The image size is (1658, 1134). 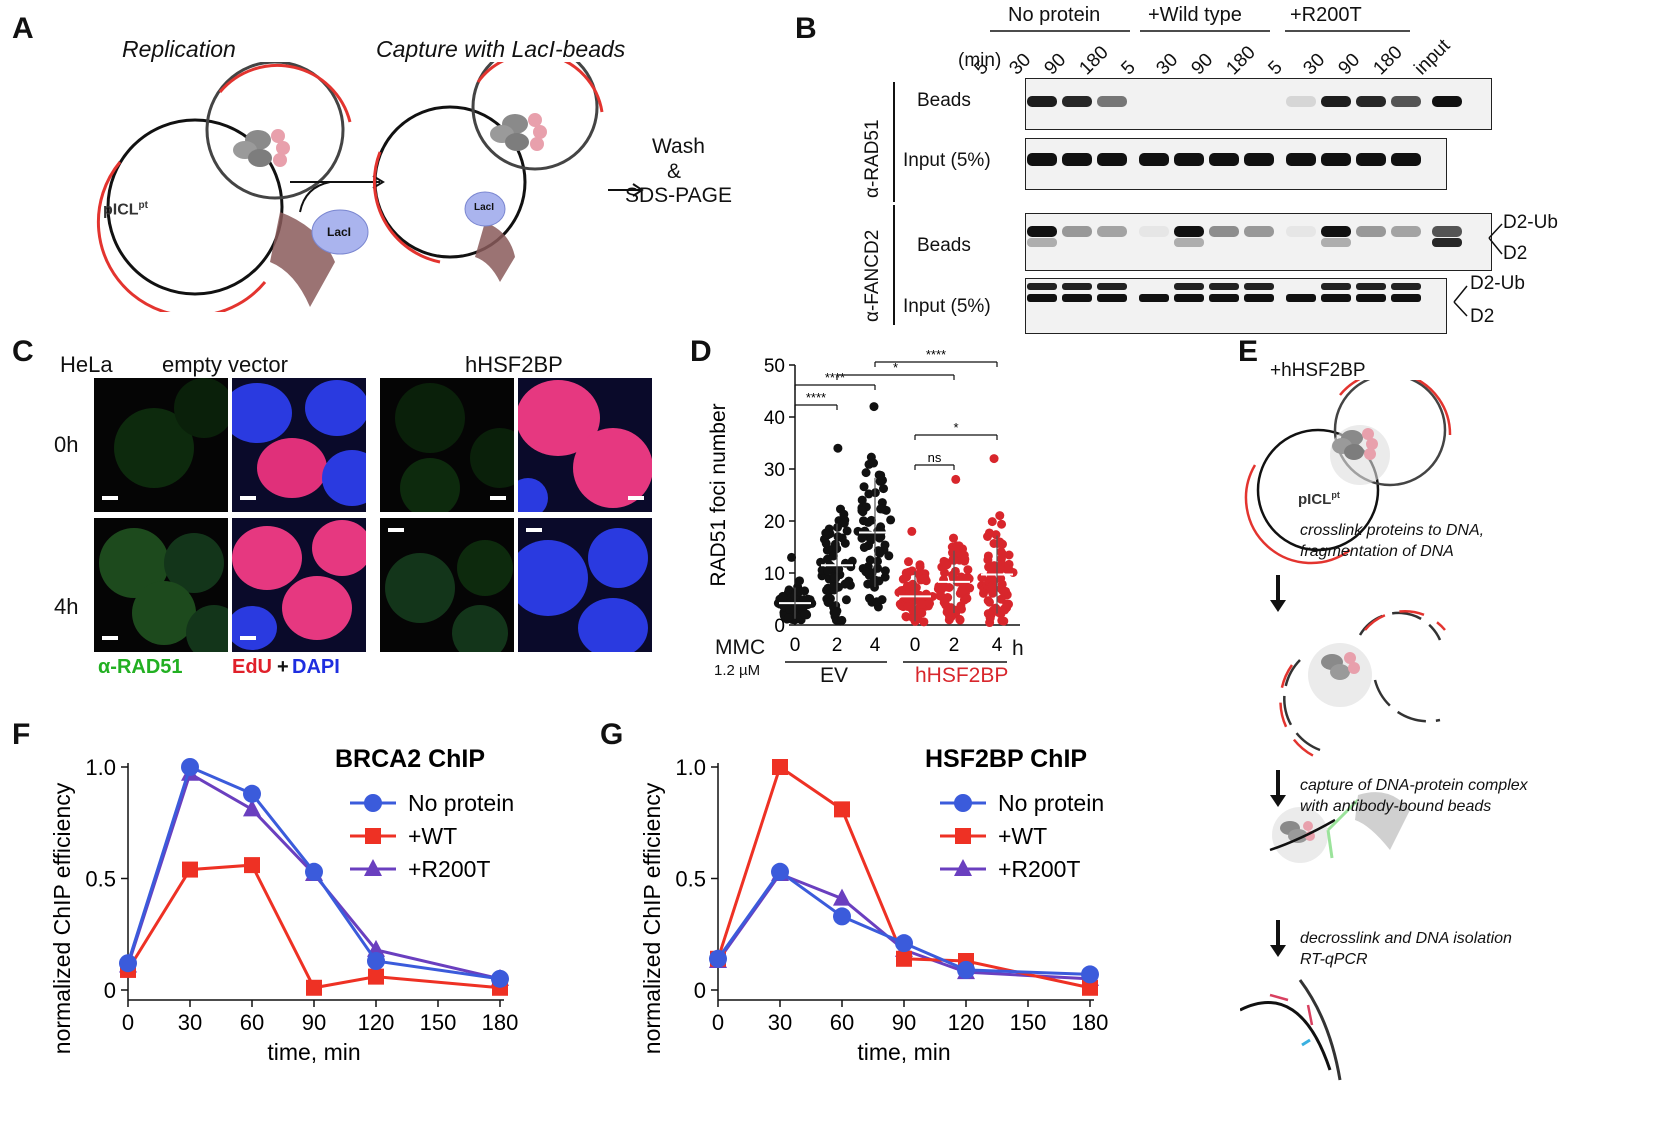 I want to click on stain-edu: EdU, so click(x=252, y=667).